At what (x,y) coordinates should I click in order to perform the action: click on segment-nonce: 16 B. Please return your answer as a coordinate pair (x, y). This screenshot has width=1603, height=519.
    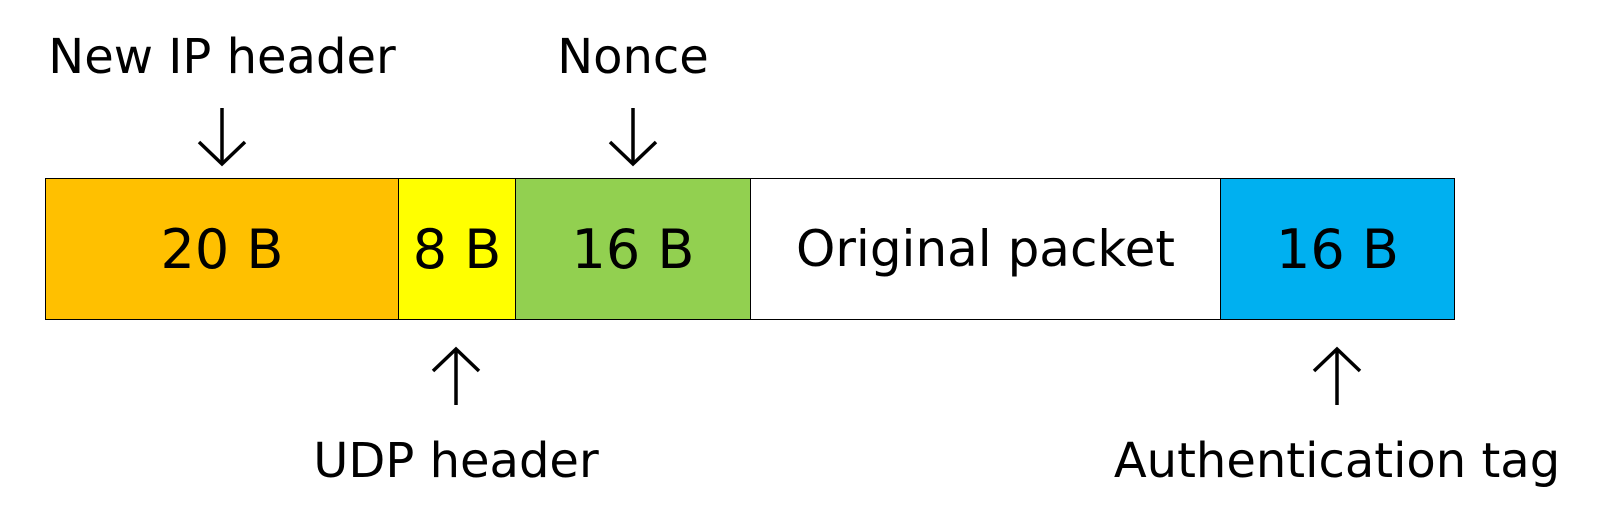
    Looking at the image, I should click on (633, 249).